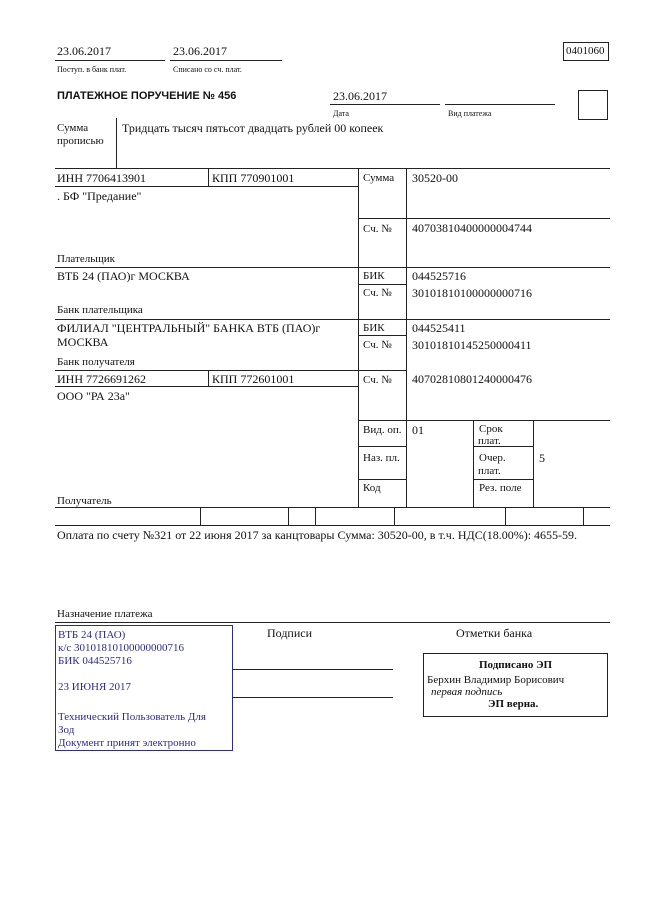  I want to click on e-signature-role: первая подпись, so click(467, 692).